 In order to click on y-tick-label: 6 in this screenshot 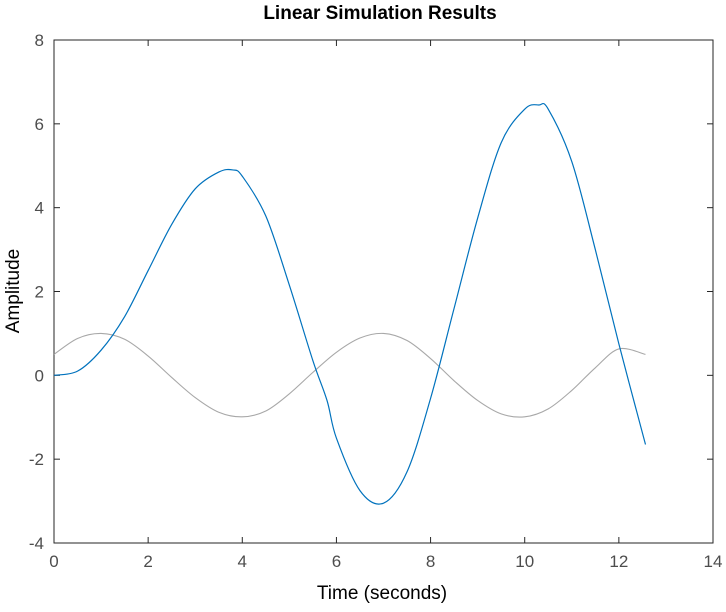, I will do `click(39, 124)`.